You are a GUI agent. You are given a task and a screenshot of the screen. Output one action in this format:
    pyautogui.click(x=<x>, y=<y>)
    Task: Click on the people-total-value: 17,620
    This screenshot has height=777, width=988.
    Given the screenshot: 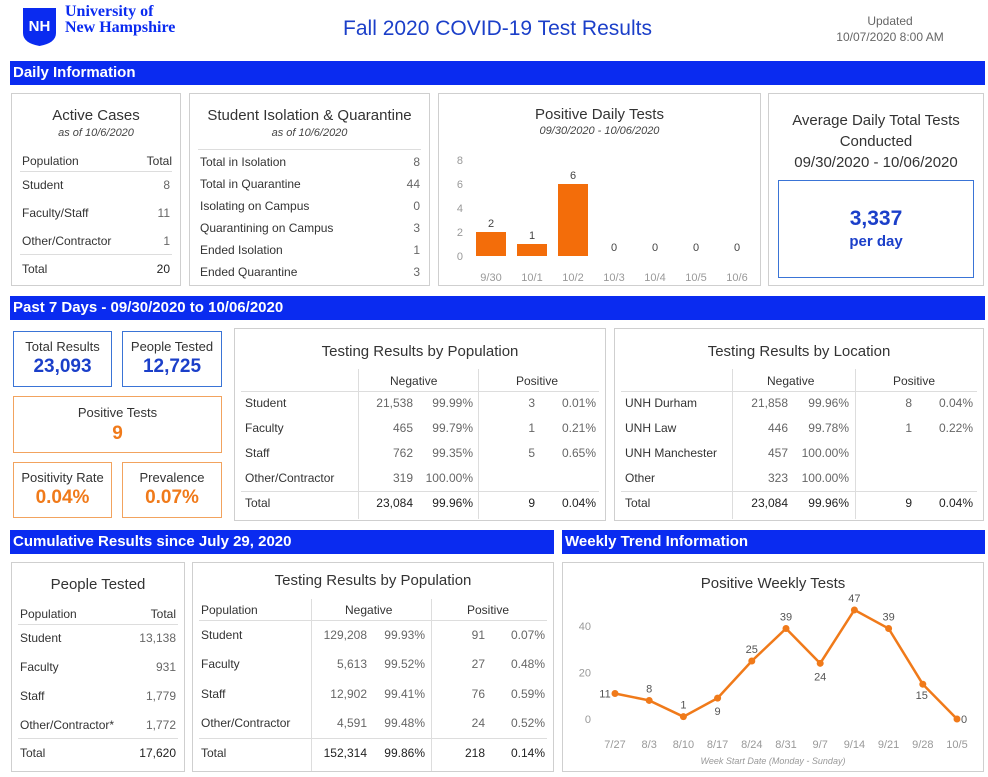 What is the action you would take?
    pyautogui.click(x=157, y=753)
    